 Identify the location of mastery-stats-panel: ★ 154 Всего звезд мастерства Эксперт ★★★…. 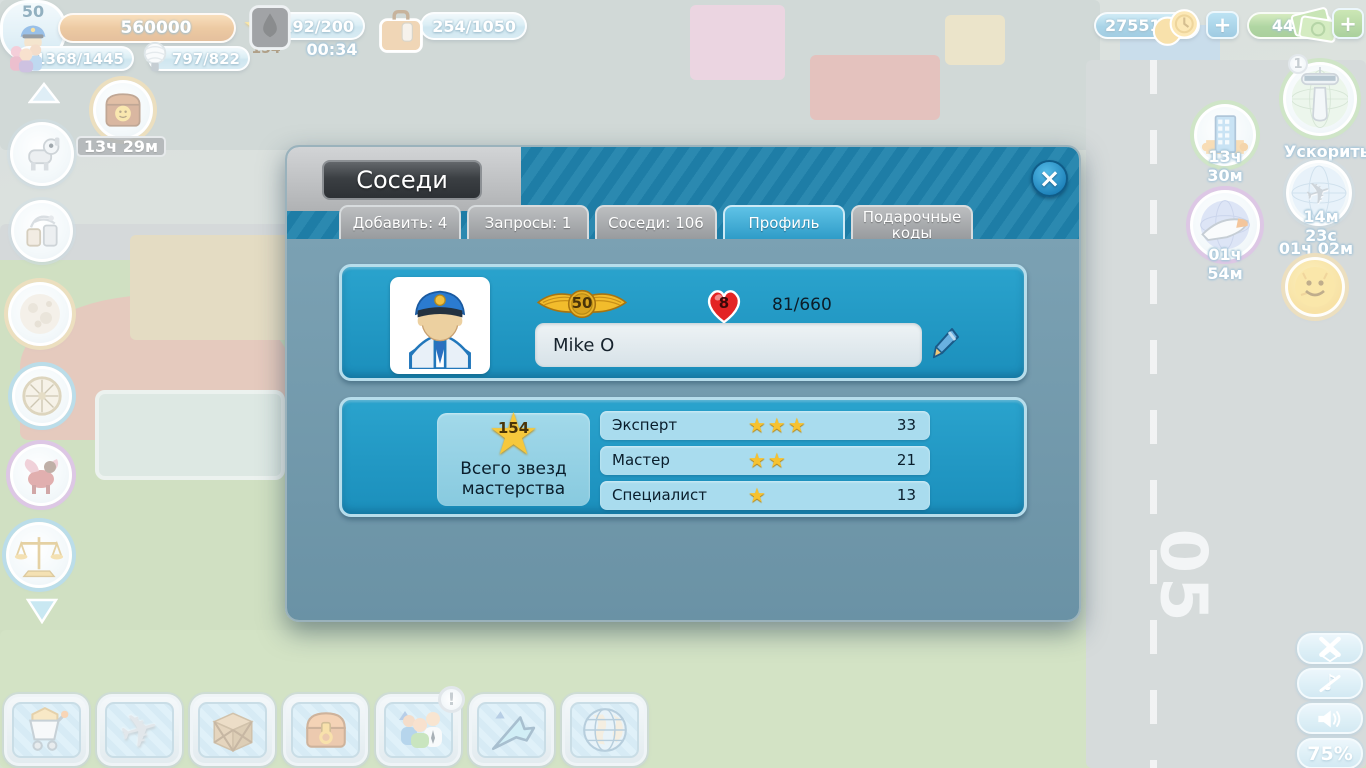
(683, 457).